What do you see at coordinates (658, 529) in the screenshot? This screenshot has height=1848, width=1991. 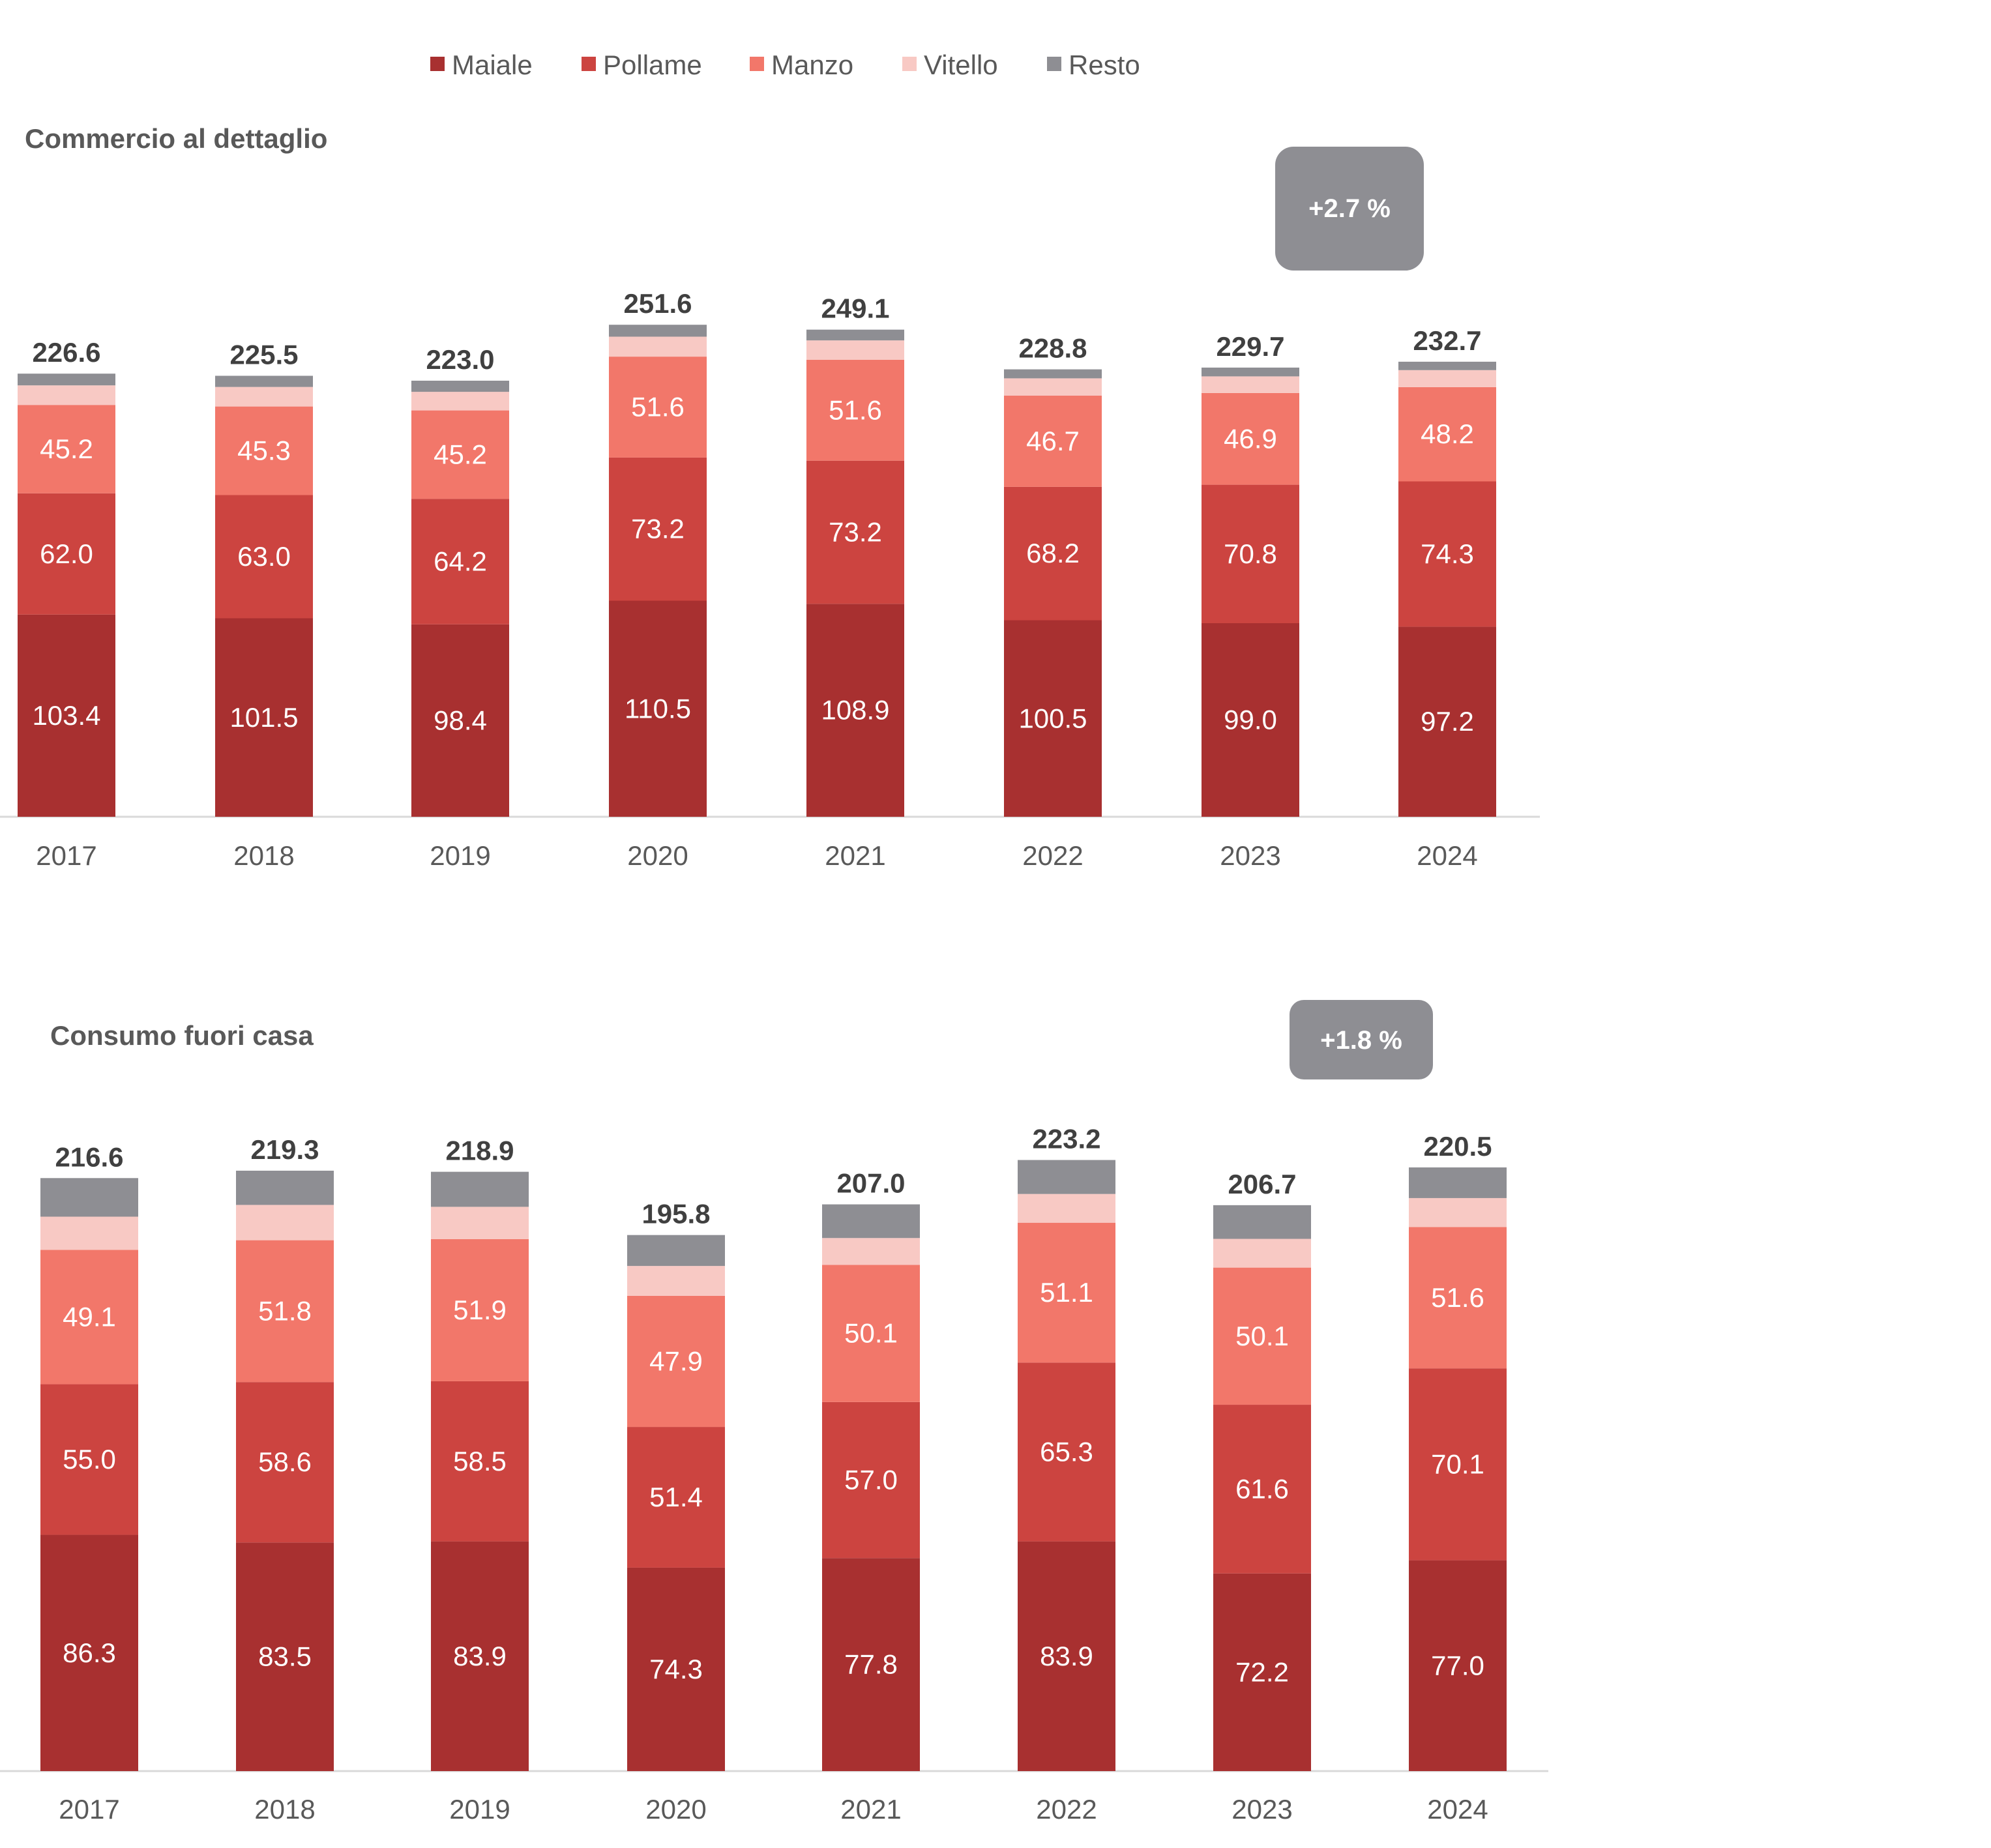 I see `bar-segment-pollame-2020` at bounding box center [658, 529].